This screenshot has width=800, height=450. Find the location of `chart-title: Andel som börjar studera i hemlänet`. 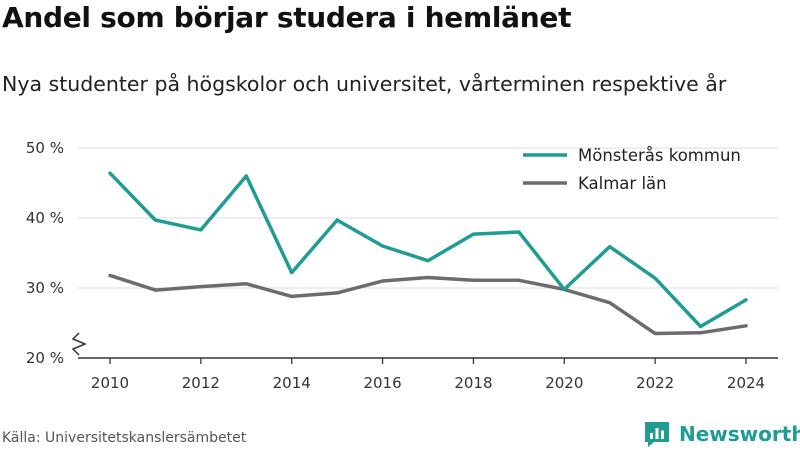

chart-title: Andel som börjar studera i hemlänet is located at coordinates (287, 17).